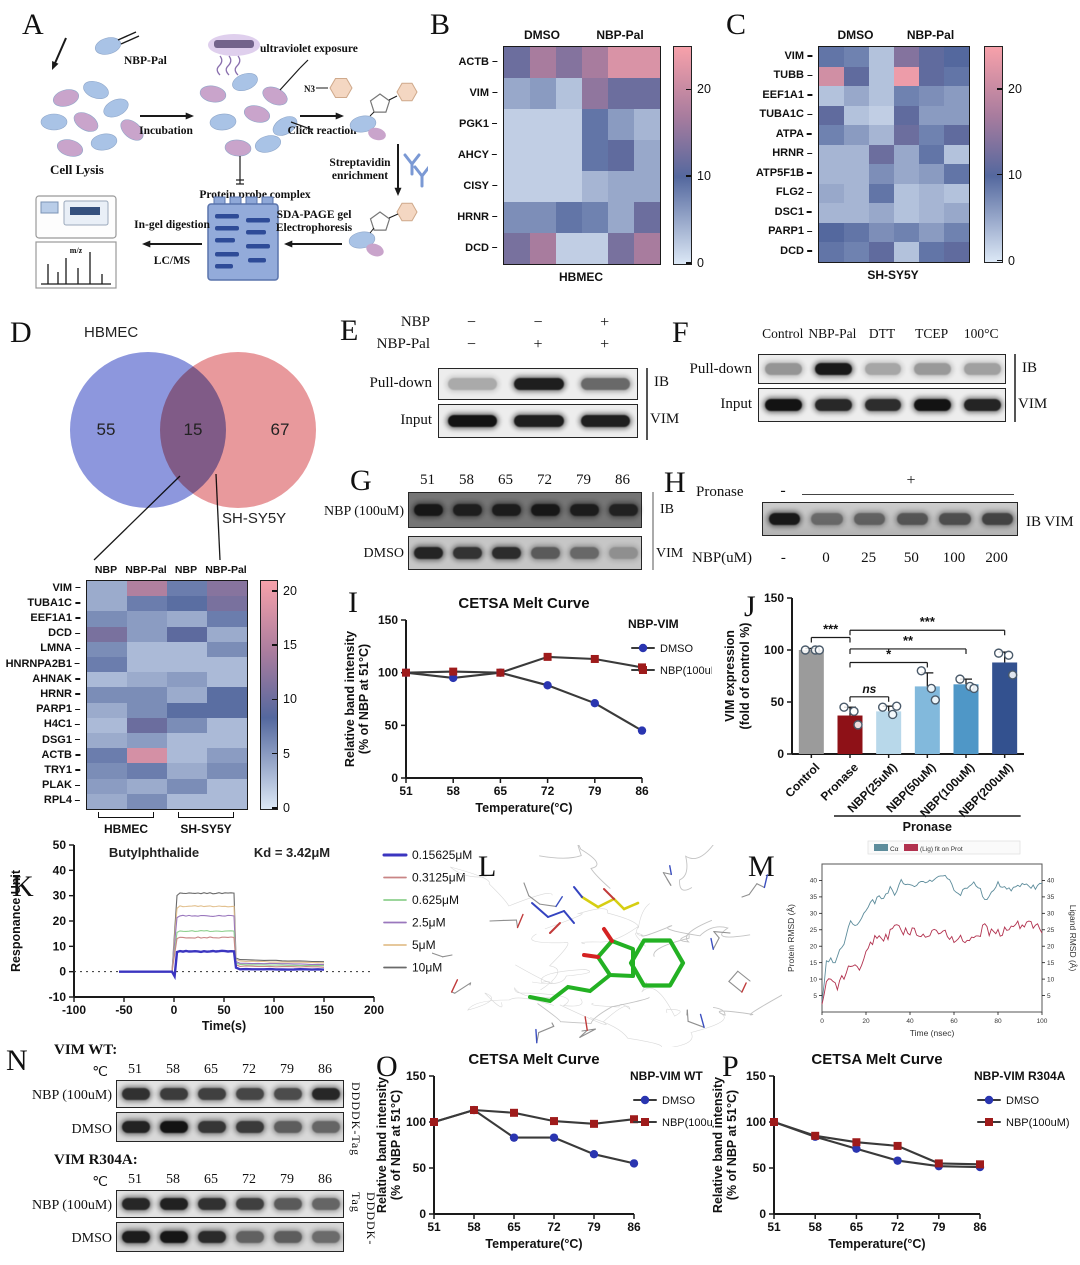  Describe the element at coordinates (718, 1145) in the screenshot. I see `label-text: Relative band intensity` at that location.